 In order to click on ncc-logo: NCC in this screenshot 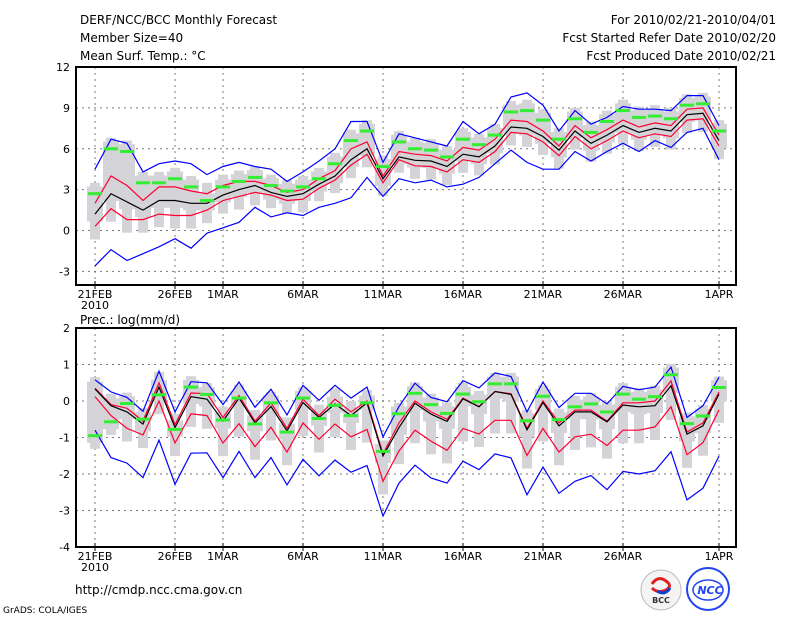, I will do `click(708, 589)`.